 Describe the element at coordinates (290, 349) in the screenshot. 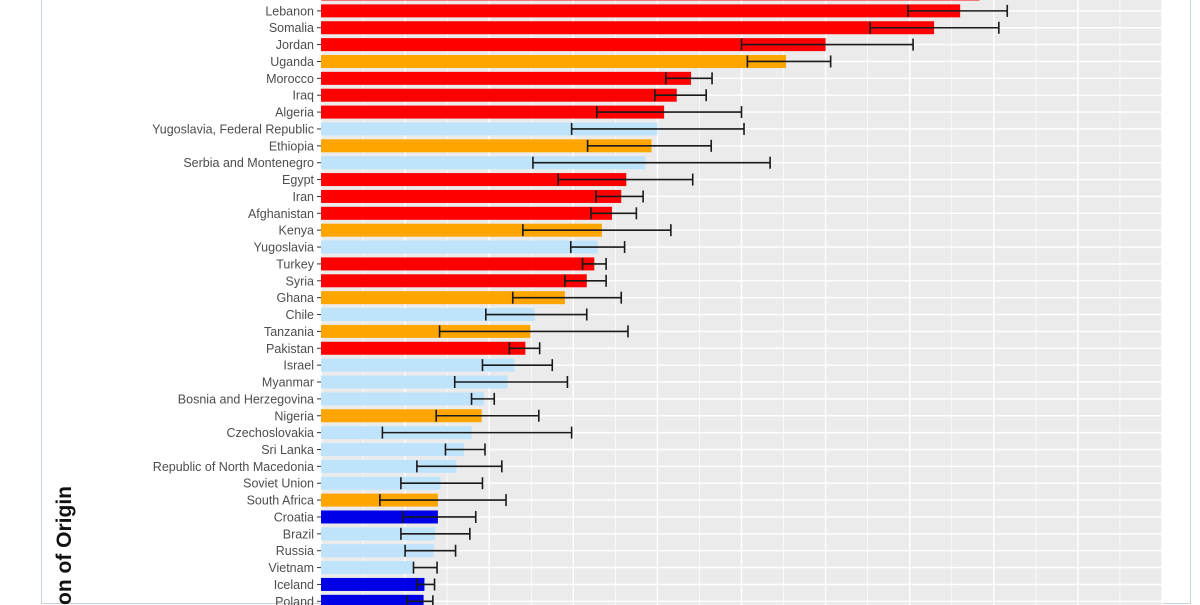

I see `y-tick-label: Pakistan` at that location.